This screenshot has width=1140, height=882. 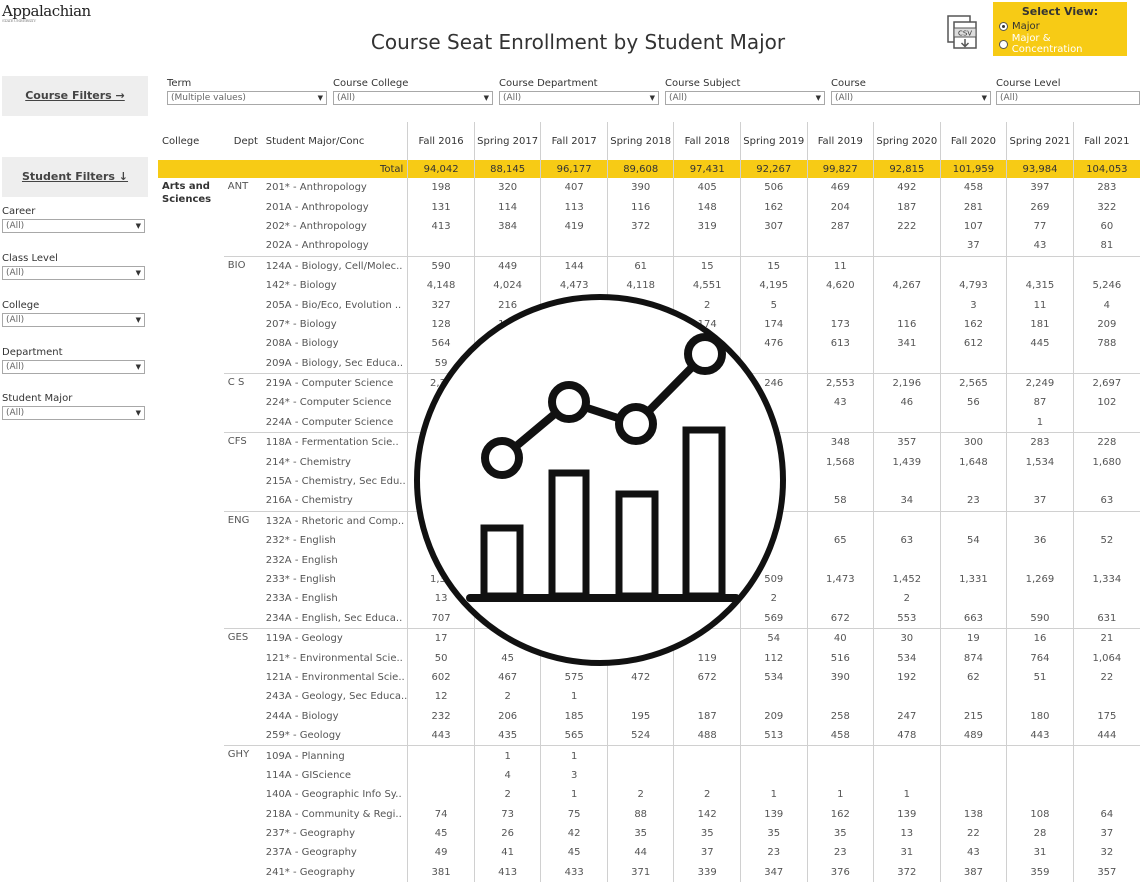 What do you see at coordinates (840, 324) in the screenshot?
I see `enrollment-value: 173` at bounding box center [840, 324].